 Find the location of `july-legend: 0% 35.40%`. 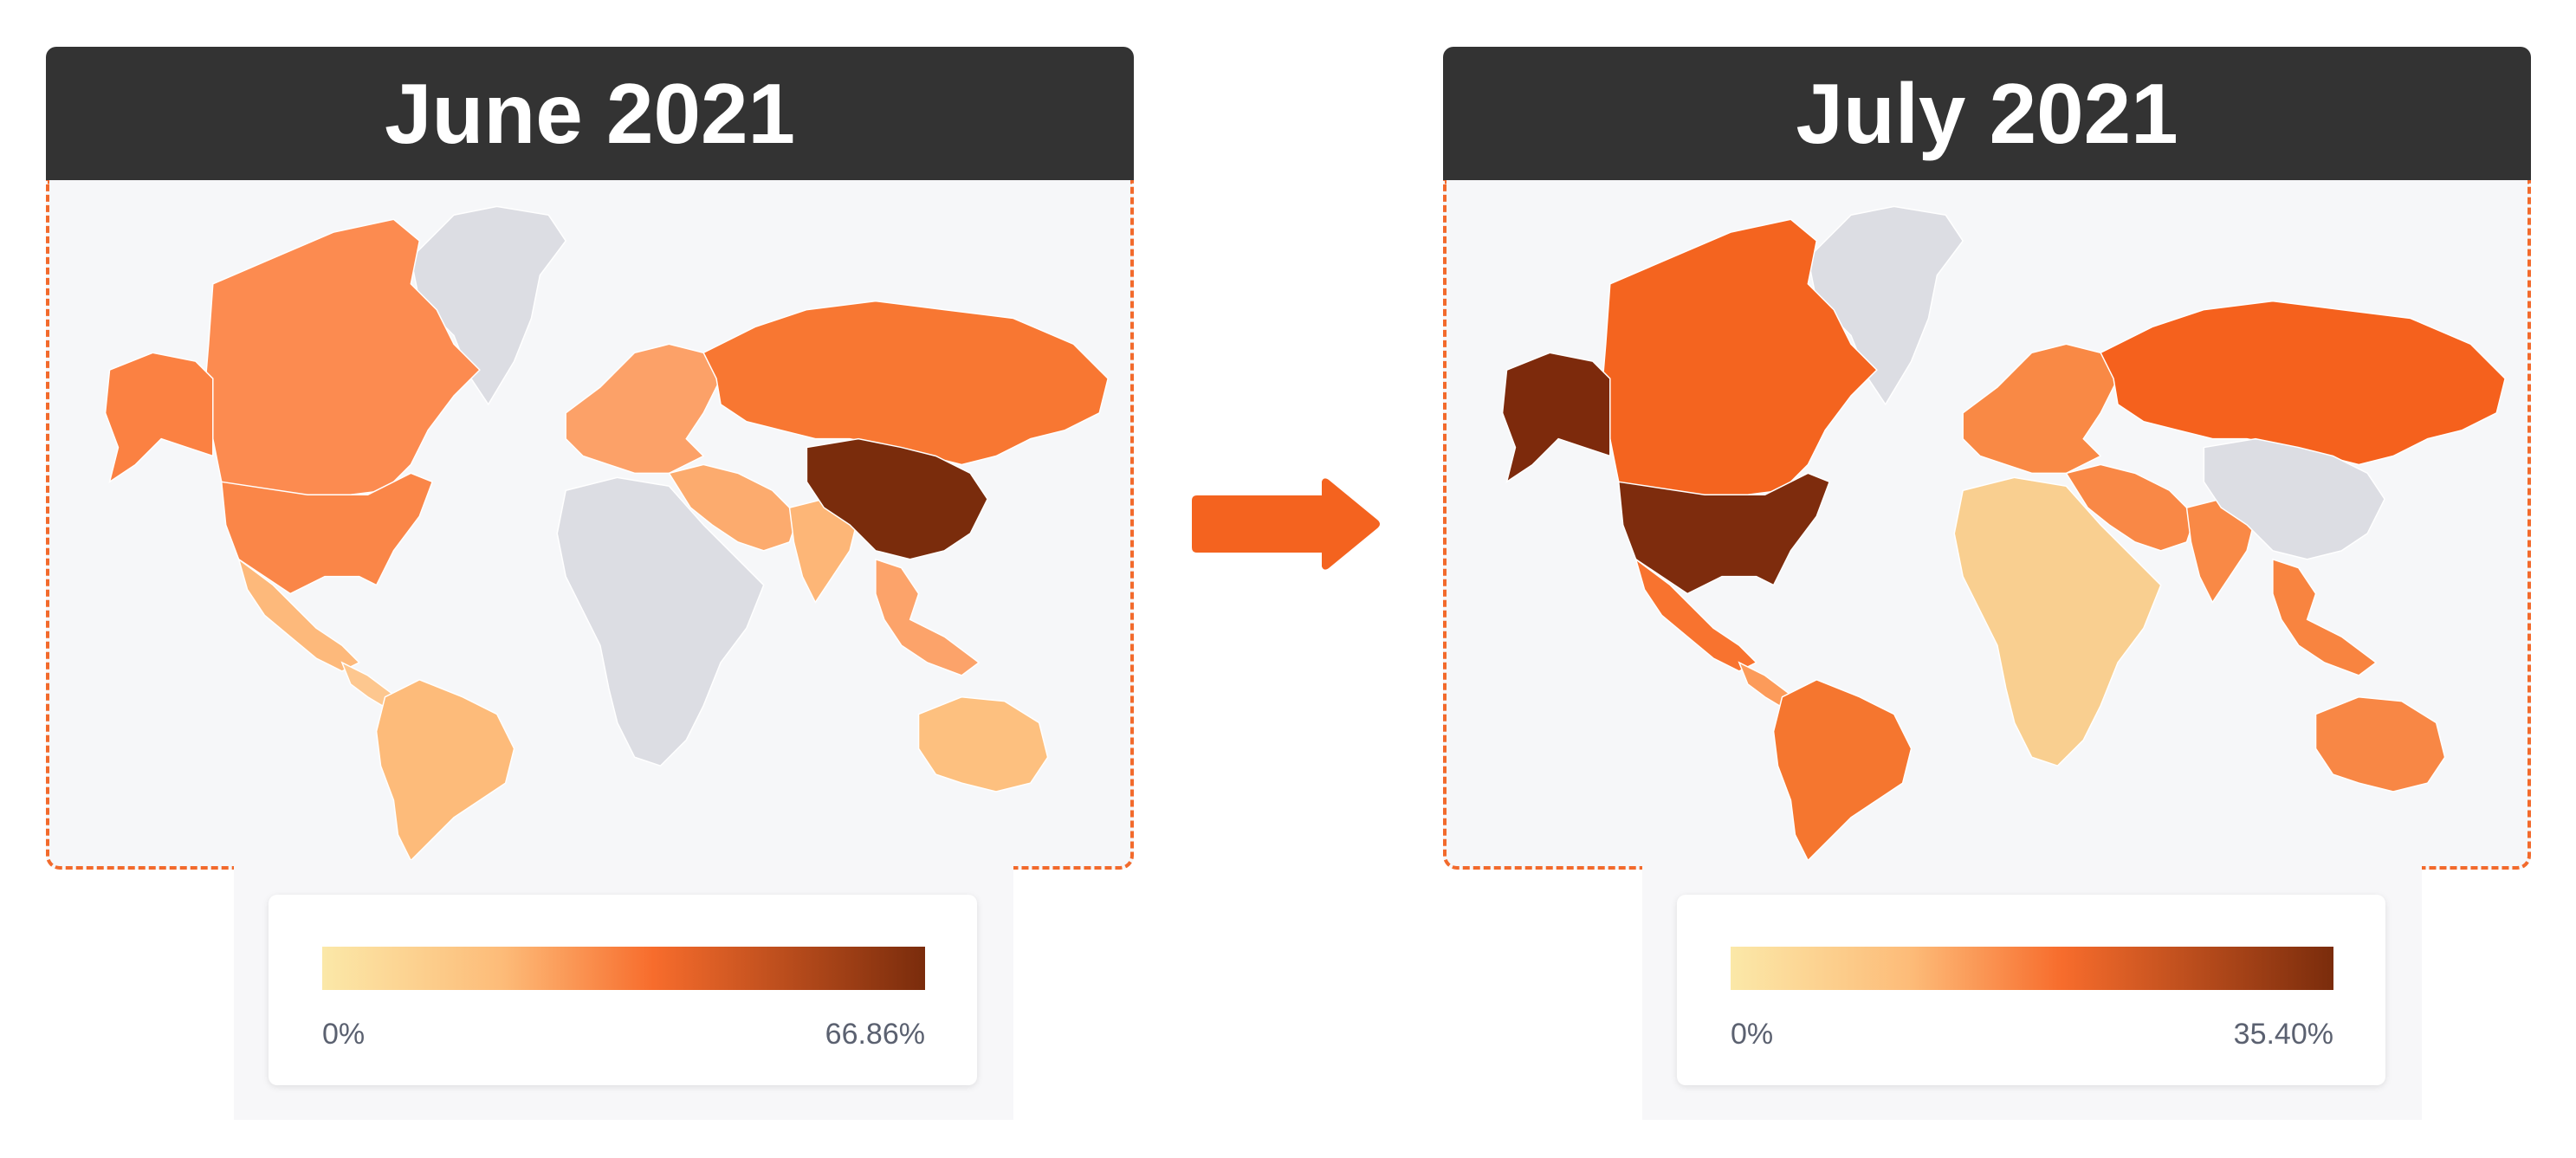

july-legend: 0% 35.40% is located at coordinates (2032, 990).